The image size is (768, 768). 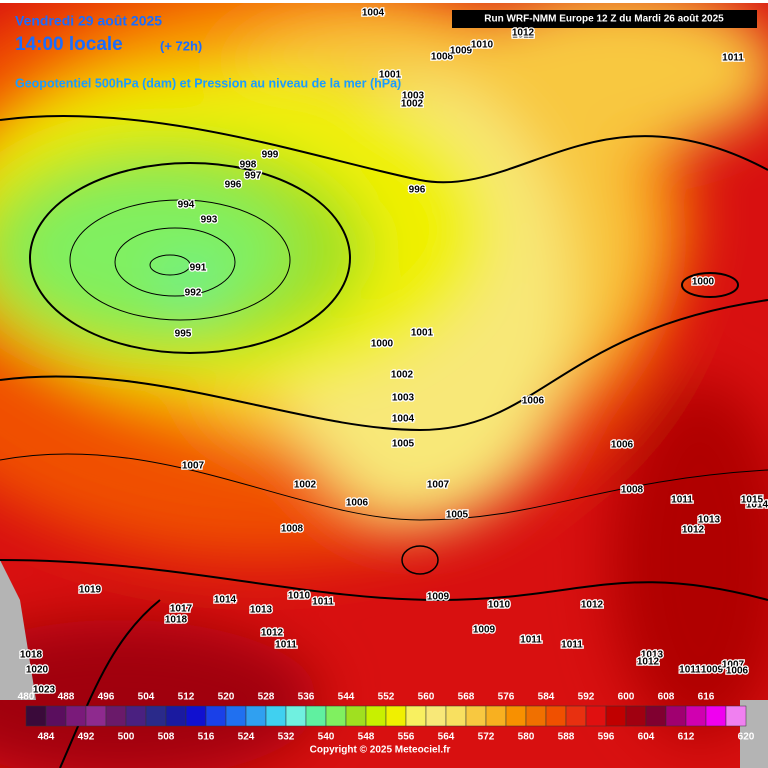 I want to click on legend-label: 604, so click(x=646, y=737).